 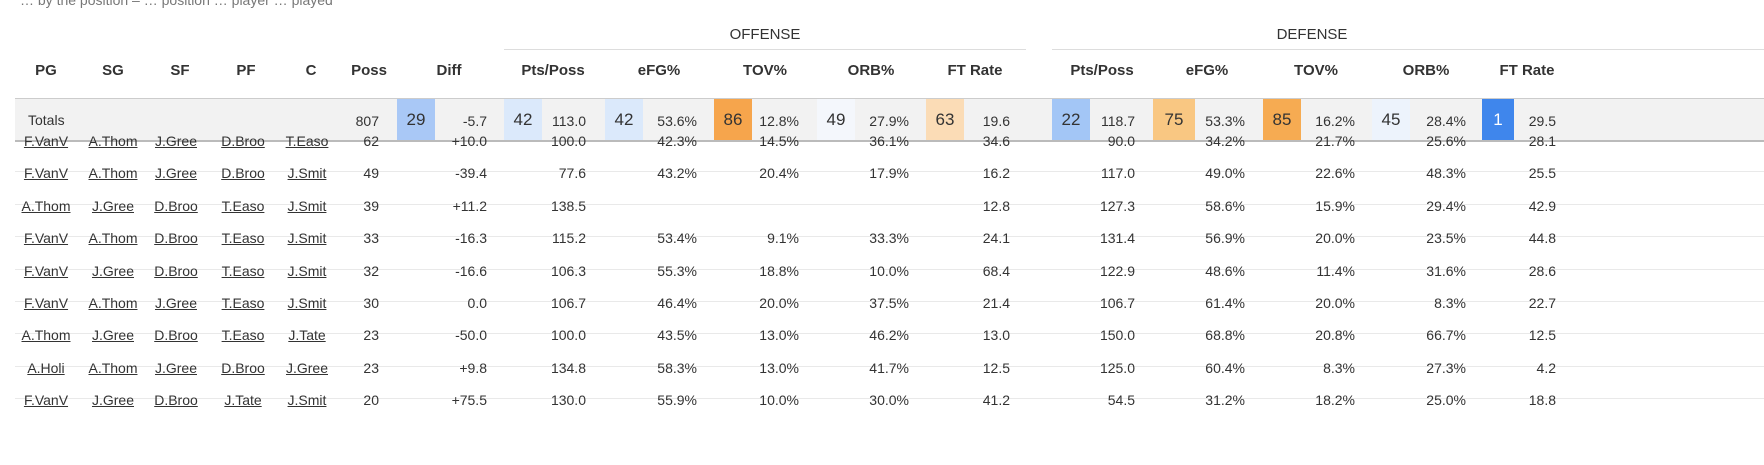 I want to click on cell-o-orb: 41.7%, so click(x=889, y=367).